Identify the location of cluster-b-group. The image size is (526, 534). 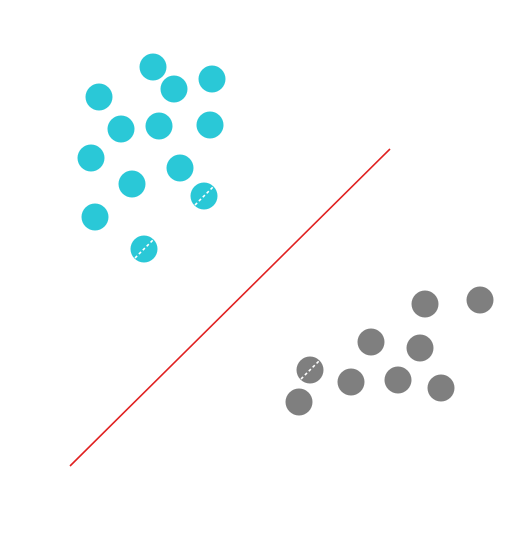
(389, 351).